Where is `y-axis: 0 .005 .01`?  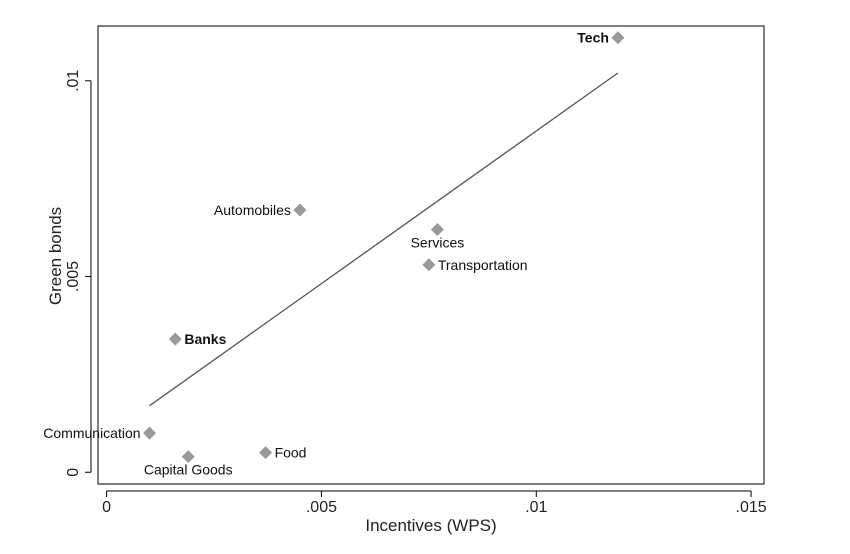
y-axis: 0 .005 .01 is located at coordinates (78, 273).